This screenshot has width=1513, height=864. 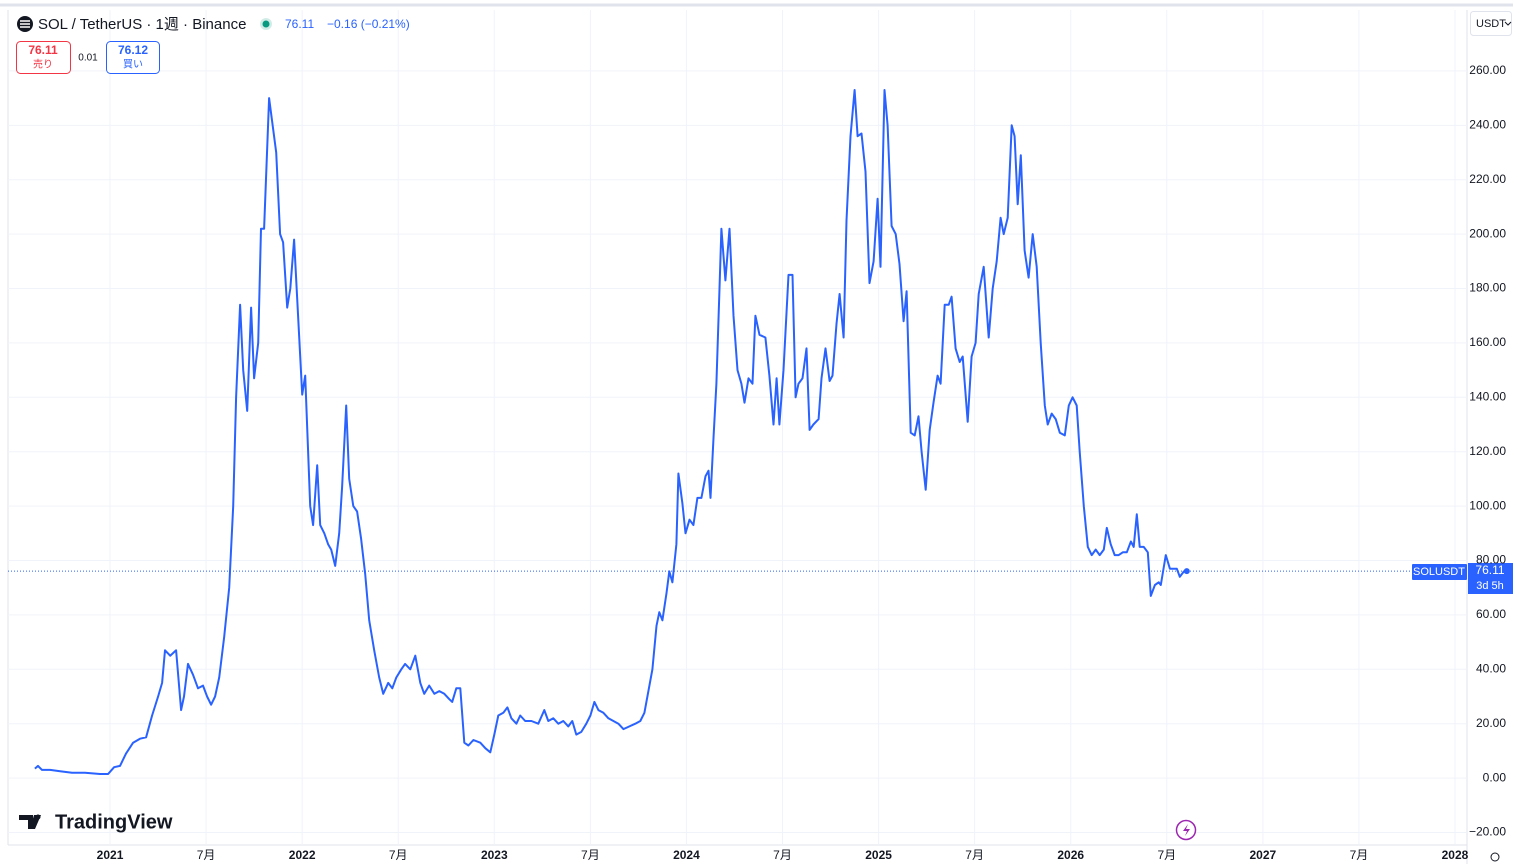 I want to click on y-tick-label: −20.00, so click(x=1487, y=832).